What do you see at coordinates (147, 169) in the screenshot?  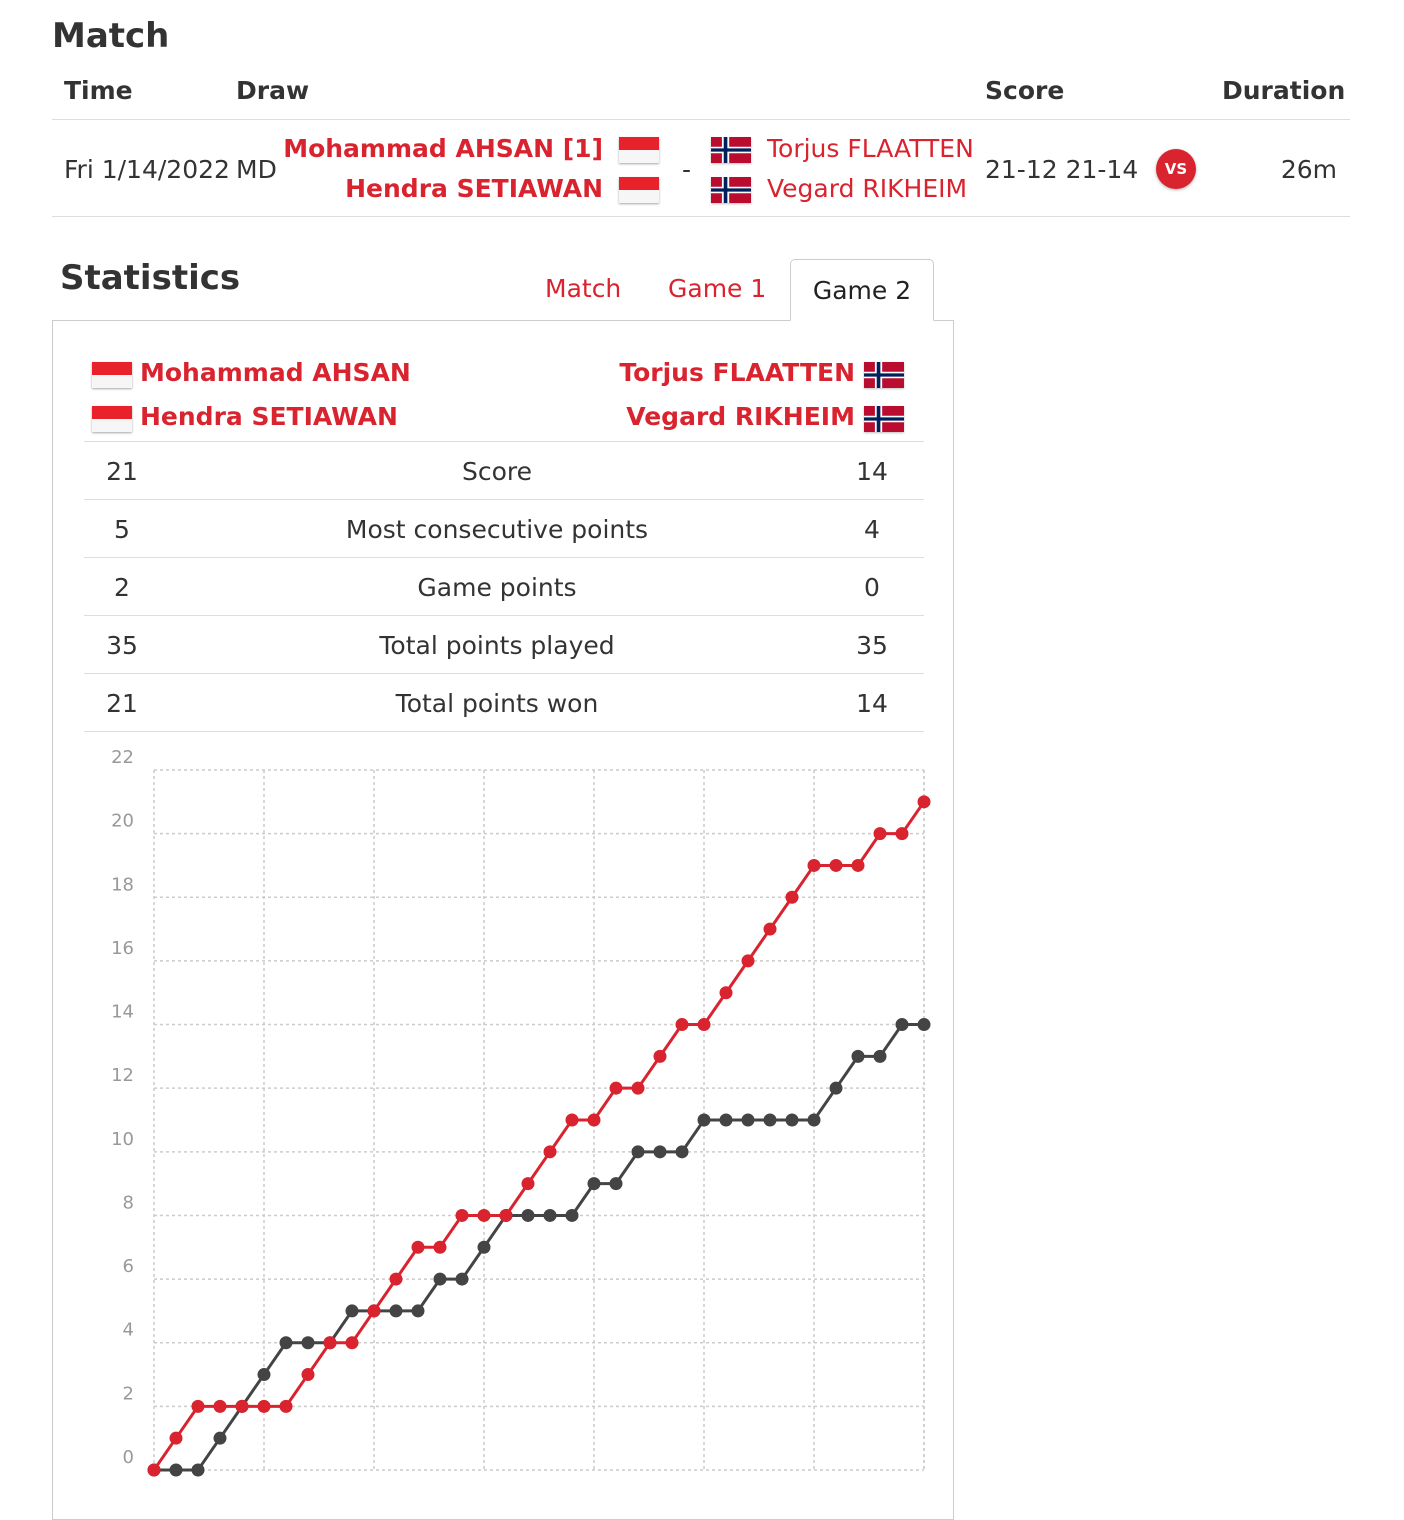 I see `match-time: Fri 1/14/2022` at bounding box center [147, 169].